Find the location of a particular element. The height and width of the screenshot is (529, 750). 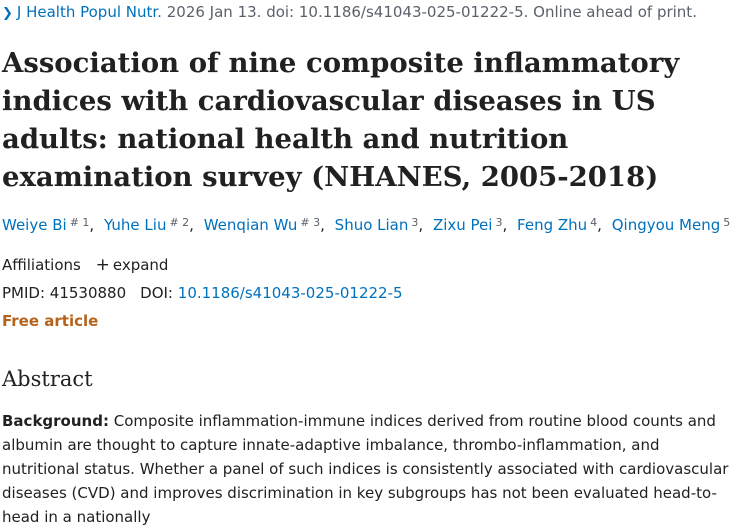

author-link: Shuo Lian is located at coordinates (371, 225).